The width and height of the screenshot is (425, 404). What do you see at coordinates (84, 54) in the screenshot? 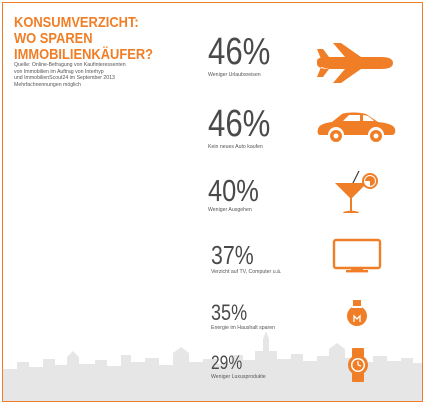
I see `title-line-3: IMMOBILIENKÄUFER?` at bounding box center [84, 54].